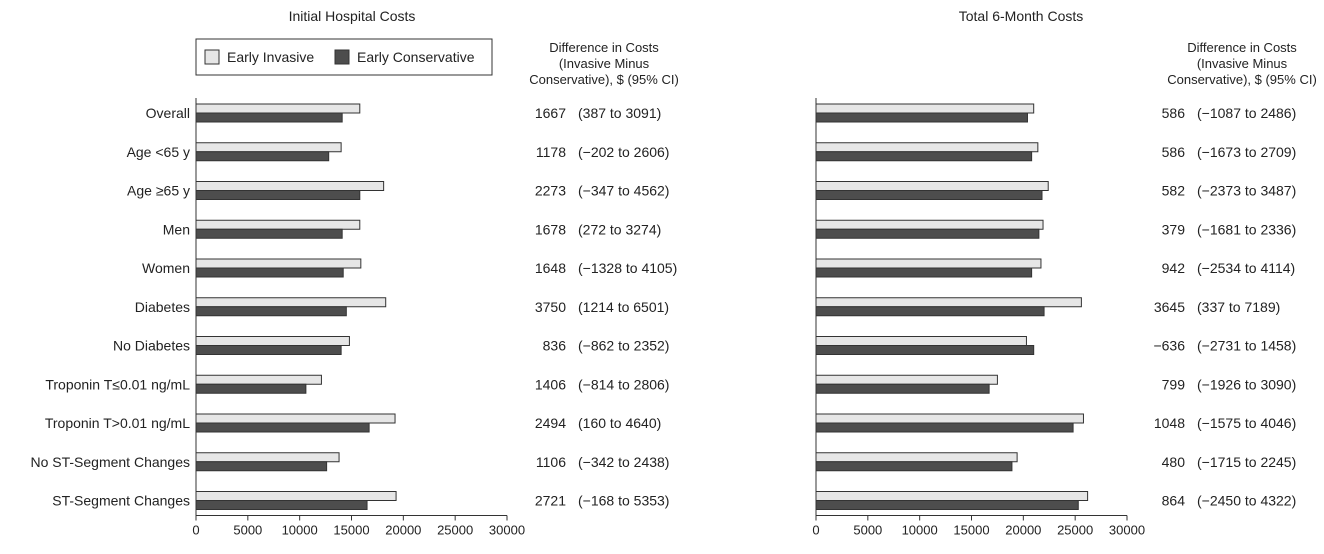 The image size is (1324, 554). What do you see at coordinates (867, 530) in the screenshot?
I see `x-tick-label: 5000` at bounding box center [867, 530].